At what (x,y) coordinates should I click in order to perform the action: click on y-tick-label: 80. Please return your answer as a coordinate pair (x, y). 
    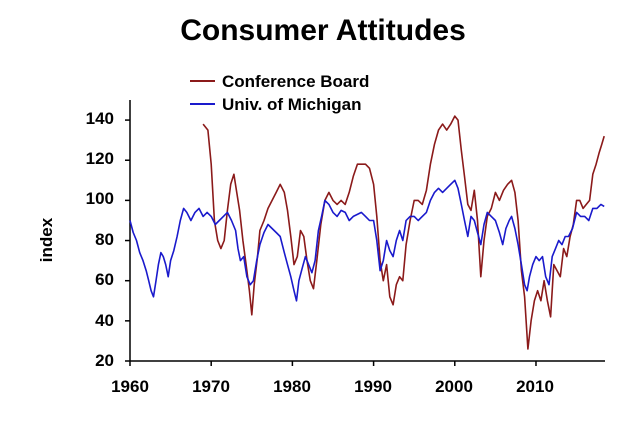
    Looking at the image, I should click on (104, 239).